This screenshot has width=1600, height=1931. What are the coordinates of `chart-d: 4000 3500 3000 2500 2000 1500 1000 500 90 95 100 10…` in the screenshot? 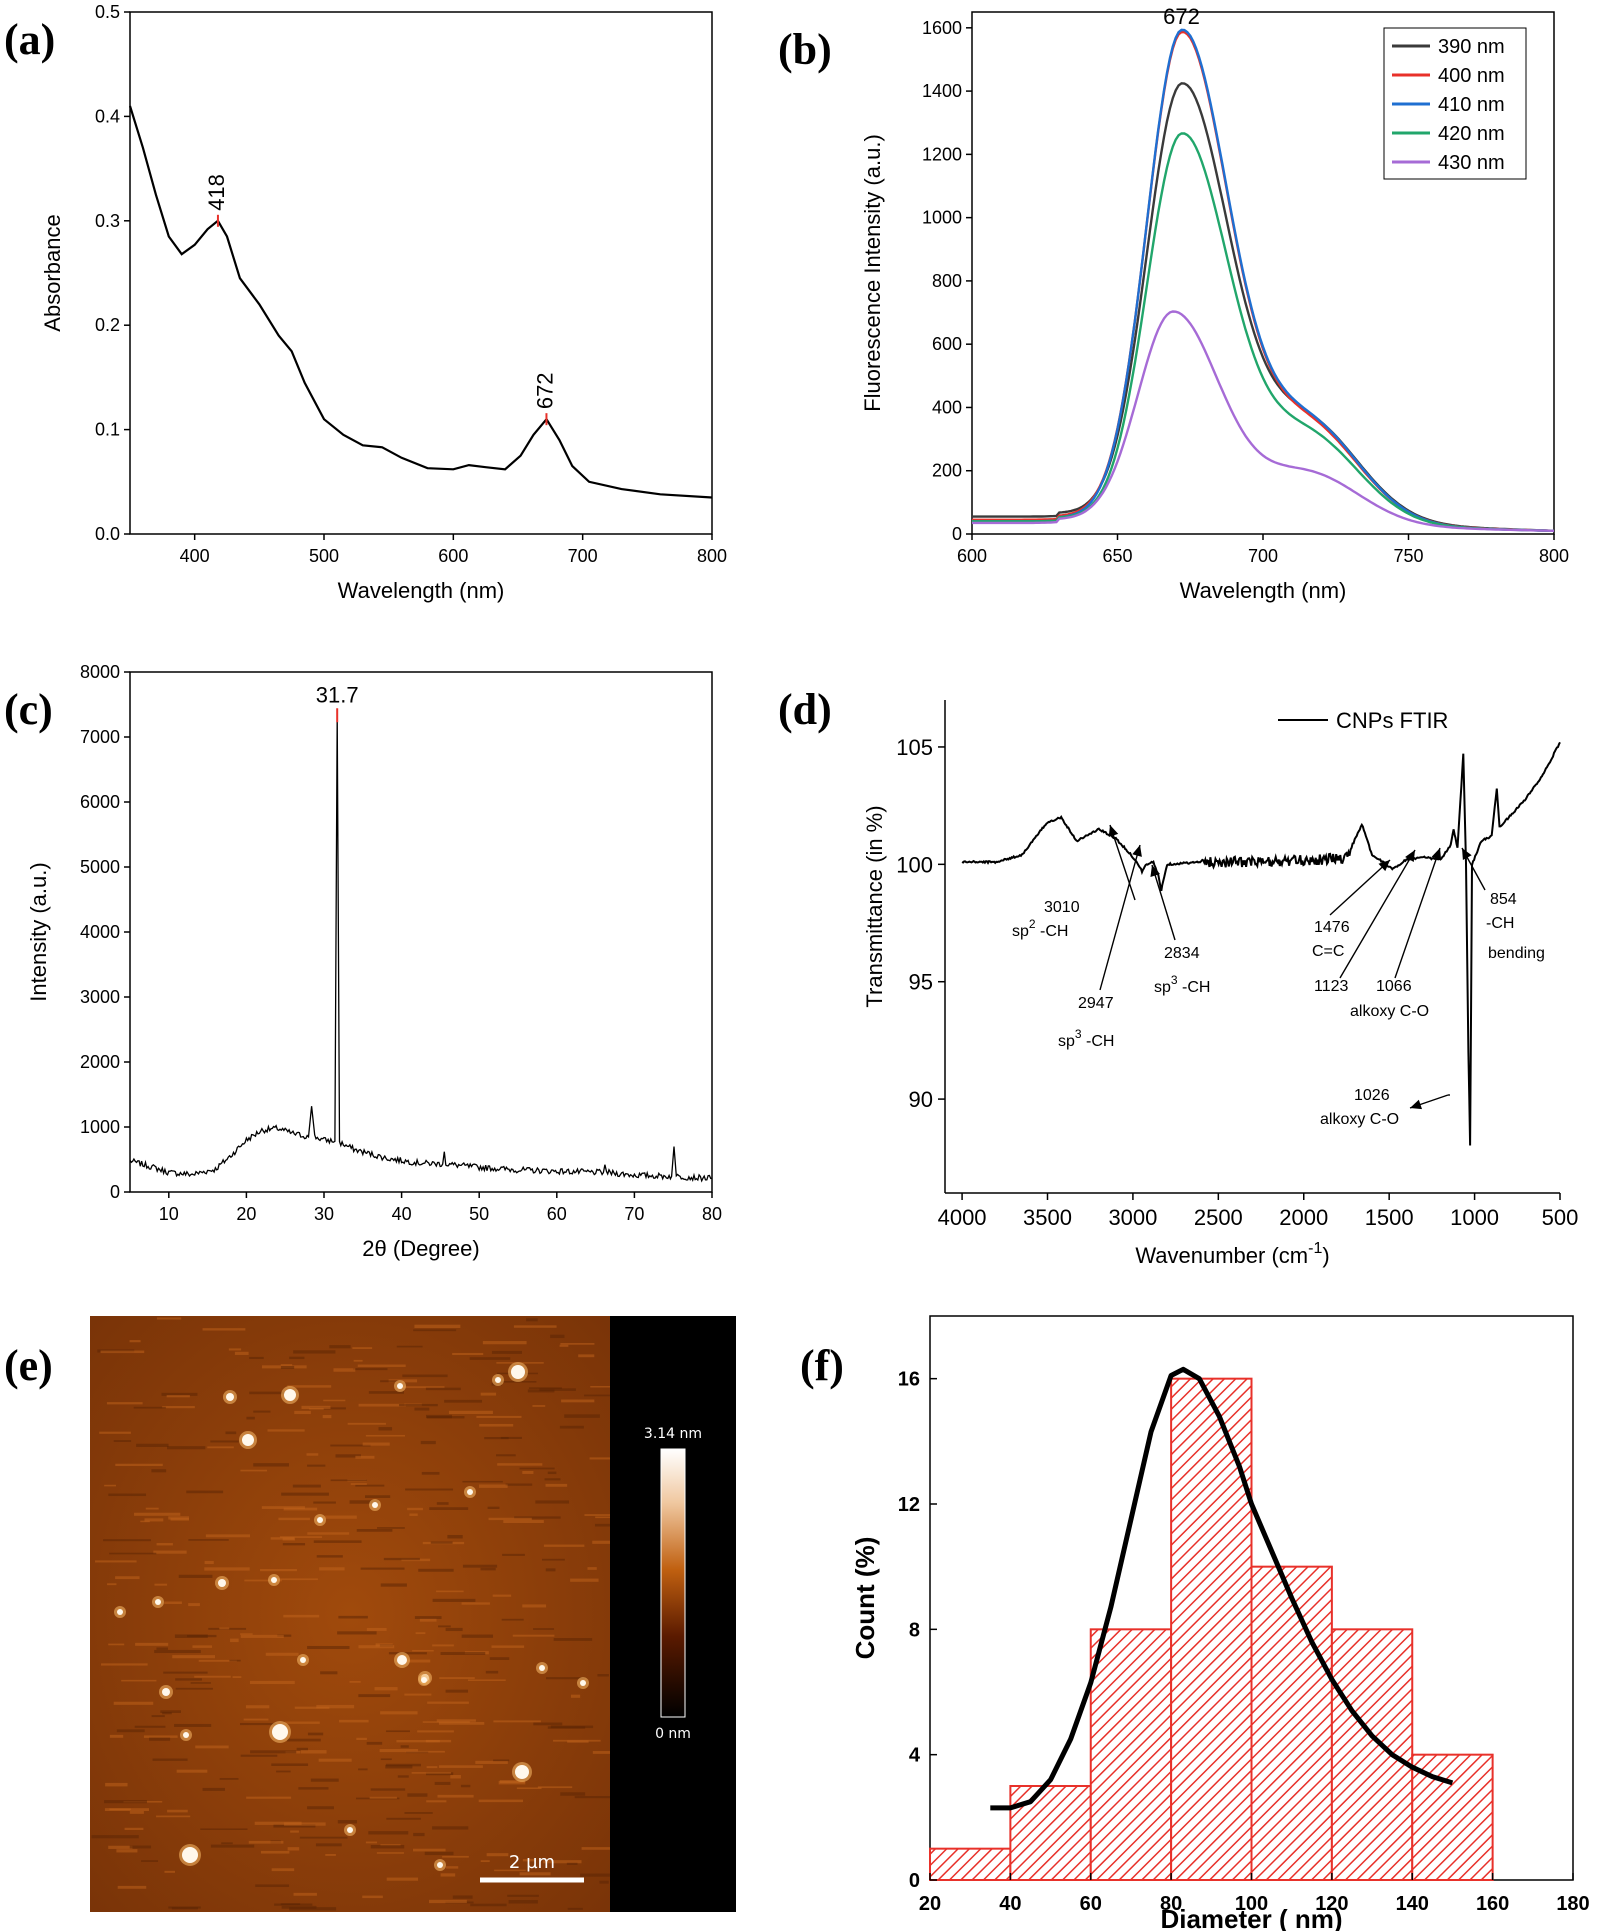 It's located at (1220, 984).